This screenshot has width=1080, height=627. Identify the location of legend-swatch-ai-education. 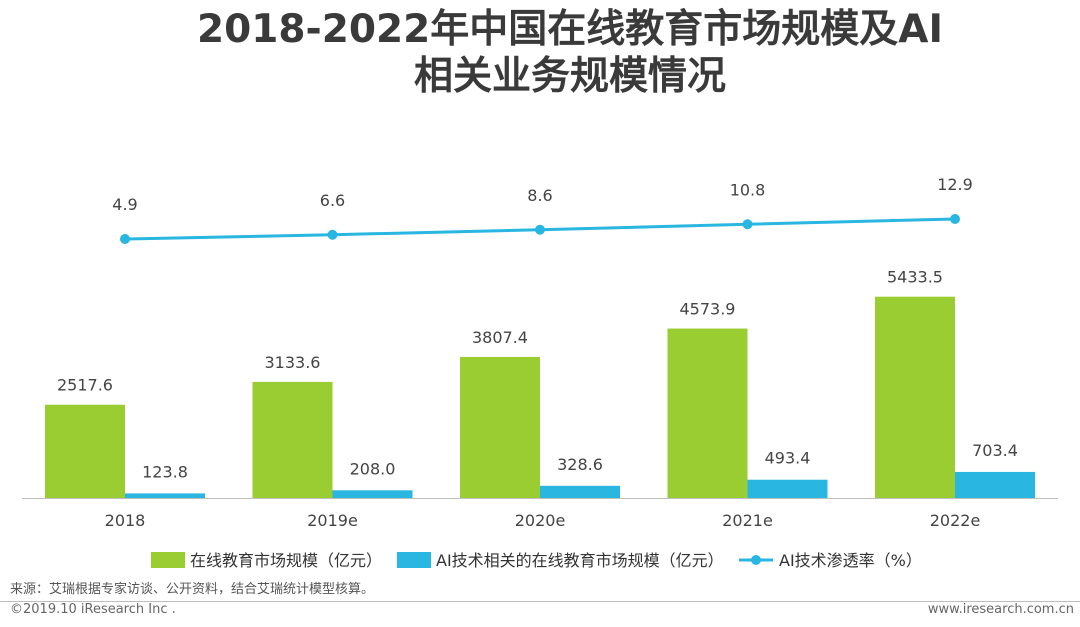
(414, 560).